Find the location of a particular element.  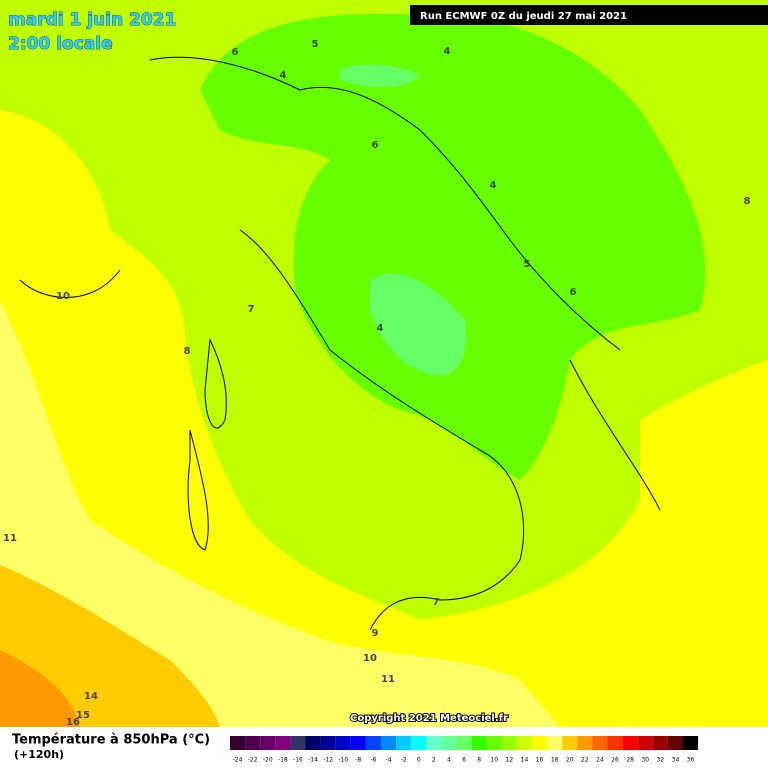

scale-label: 2 is located at coordinates (434, 760).